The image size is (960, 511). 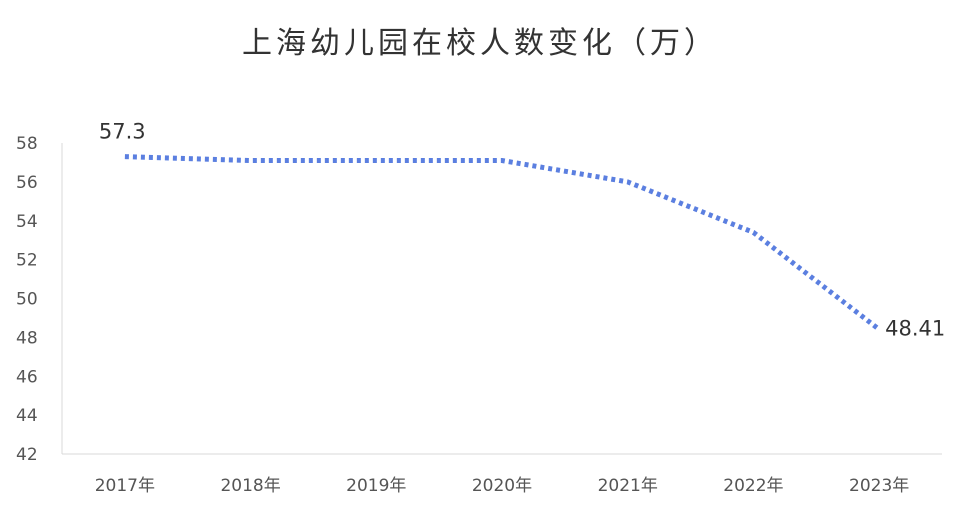 What do you see at coordinates (879, 486) in the screenshot?
I see `x-tick-label: 2023年` at bounding box center [879, 486].